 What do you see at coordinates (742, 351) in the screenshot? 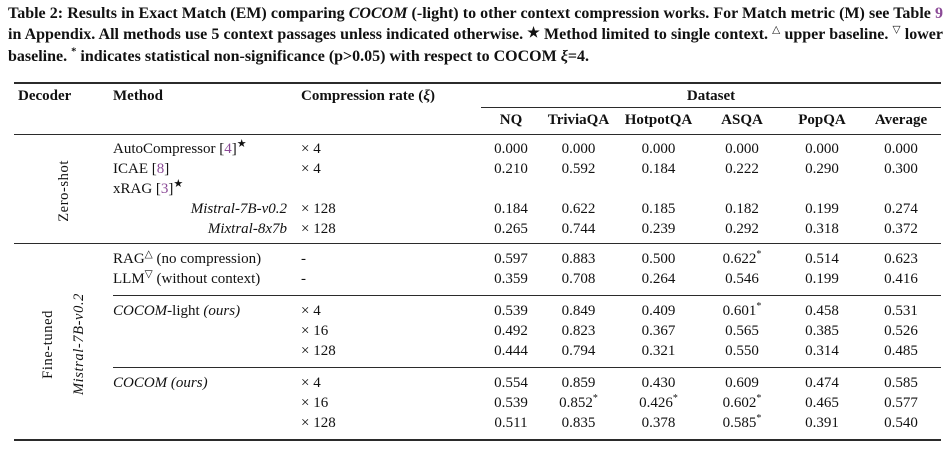
I see `value-cell: 0.550` at bounding box center [742, 351].